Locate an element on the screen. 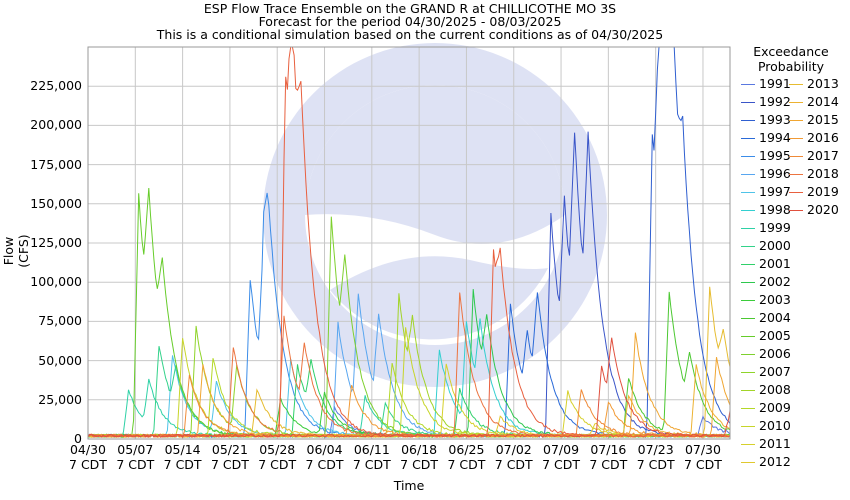 The width and height of the screenshot is (850, 500). legend-item-1992: 1992 is located at coordinates (766, 102).